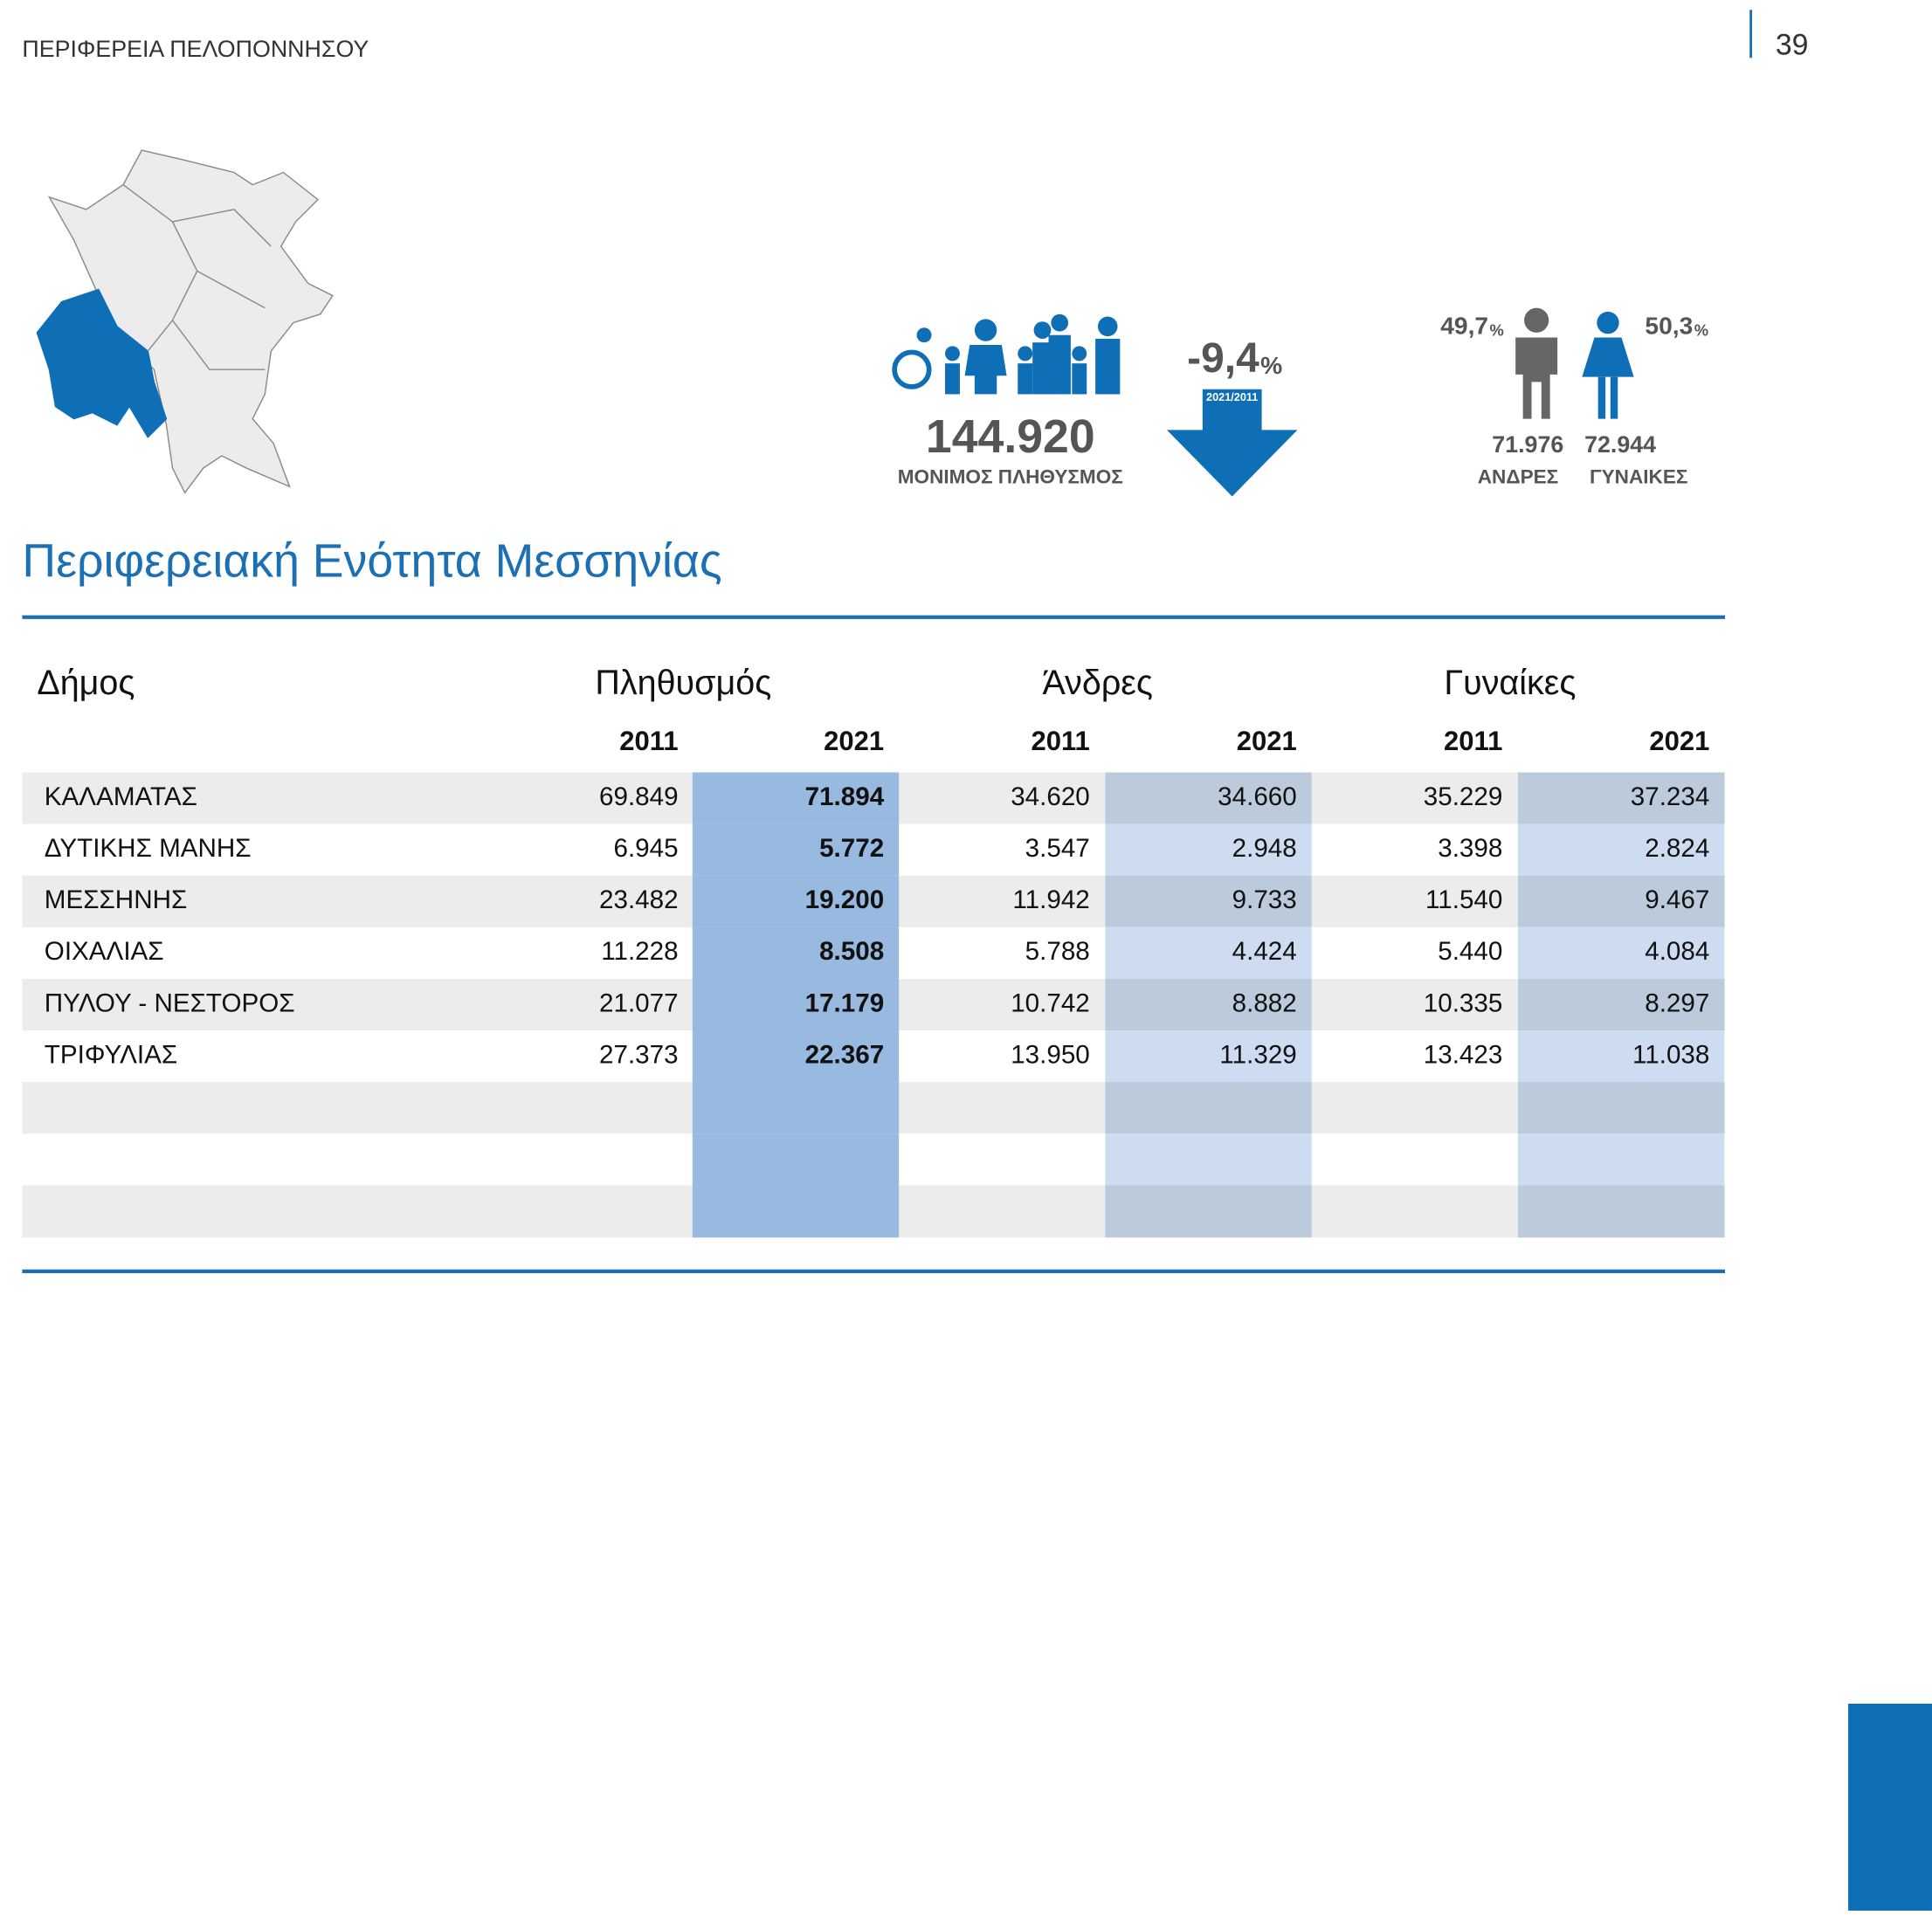  I want to click on cell-value: 17.179, so click(845, 1002).